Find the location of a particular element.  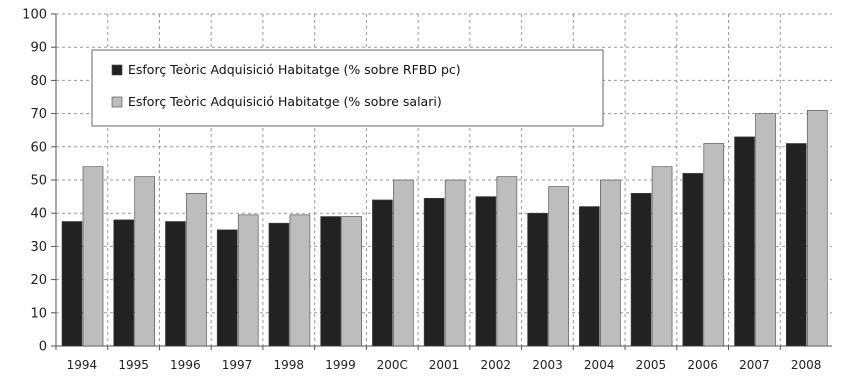

bar-series-1-2000 is located at coordinates (382, 273).